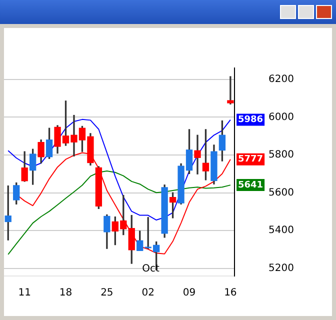 This screenshot has width=336, height=320. What do you see at coordinates (251, 120) in the screenshot?
I see `data-label: 5986` at bounding box center [251, 120].